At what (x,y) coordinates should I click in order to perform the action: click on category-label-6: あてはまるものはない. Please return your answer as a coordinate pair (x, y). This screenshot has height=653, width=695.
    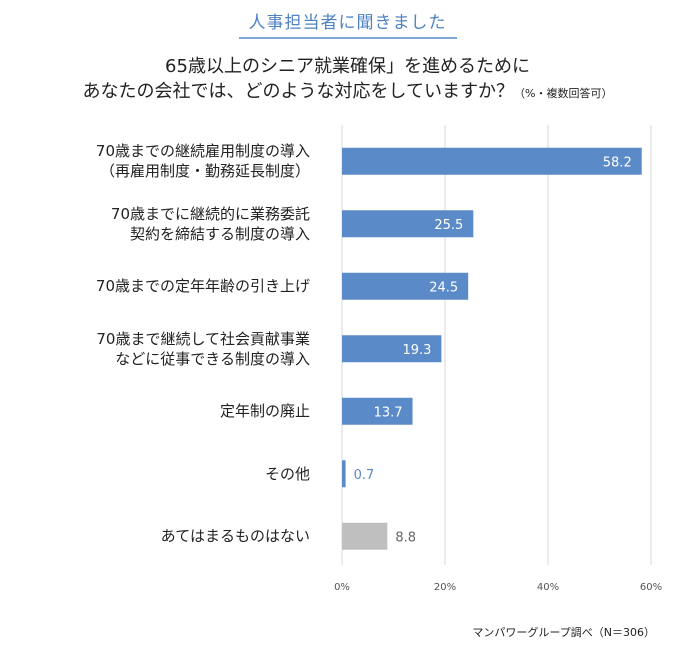
    Looking at the image, I should click on (160, 536).